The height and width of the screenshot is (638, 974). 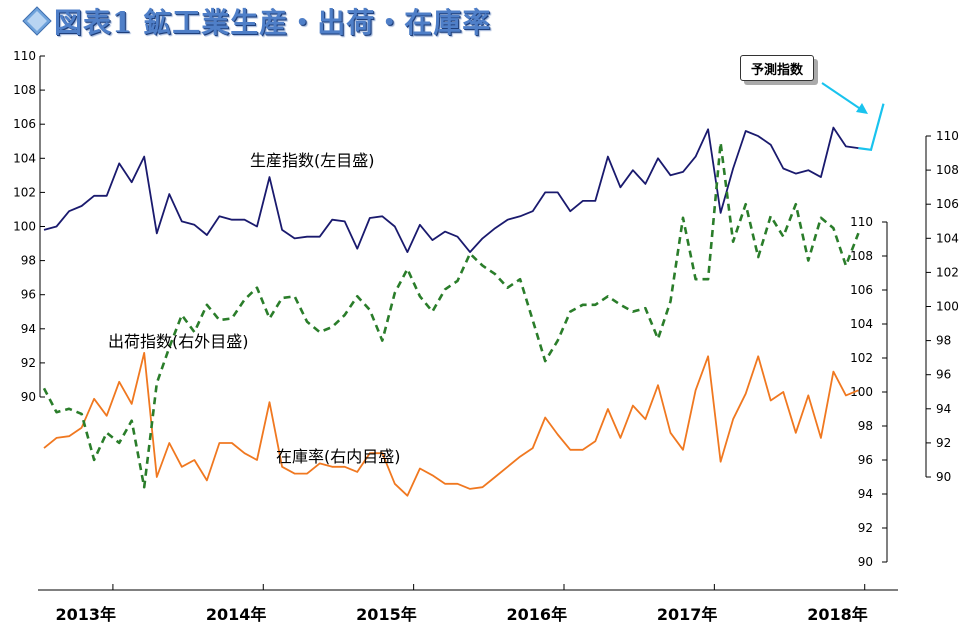 What do you see at coordinates (687, 614) in the screenshot?
I see `x-axis-tick-label: 2017年` at bounding box center [687, 614].